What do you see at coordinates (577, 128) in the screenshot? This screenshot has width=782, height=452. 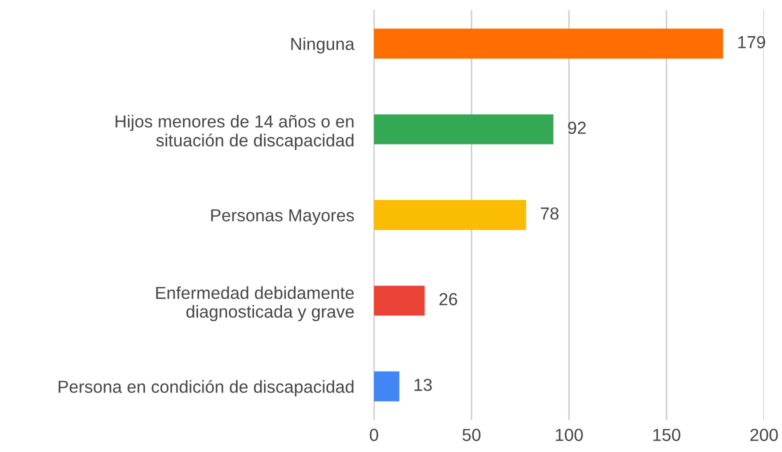 I see `data-label: 92` at bounding box center [577, 128].